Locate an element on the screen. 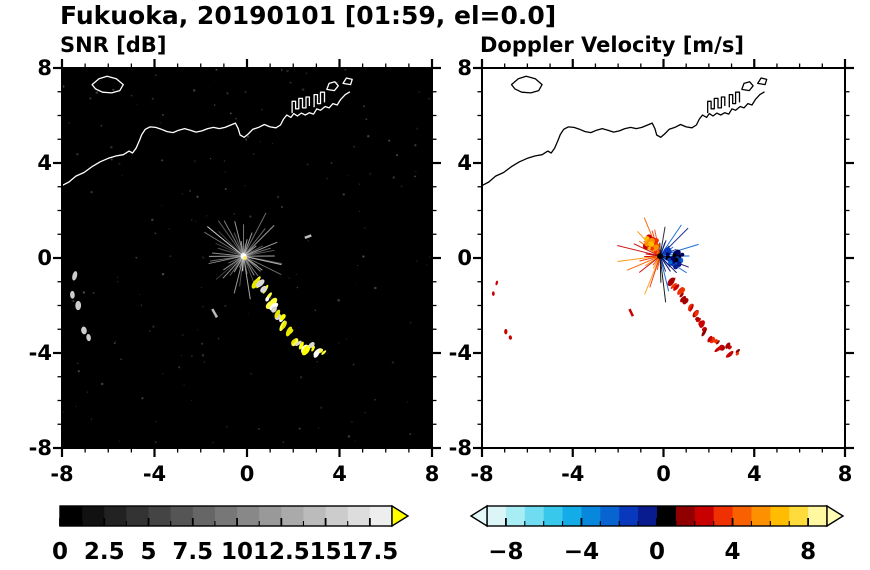  velocity-y-tick-label: -8 is located at coordinates (460, 448).